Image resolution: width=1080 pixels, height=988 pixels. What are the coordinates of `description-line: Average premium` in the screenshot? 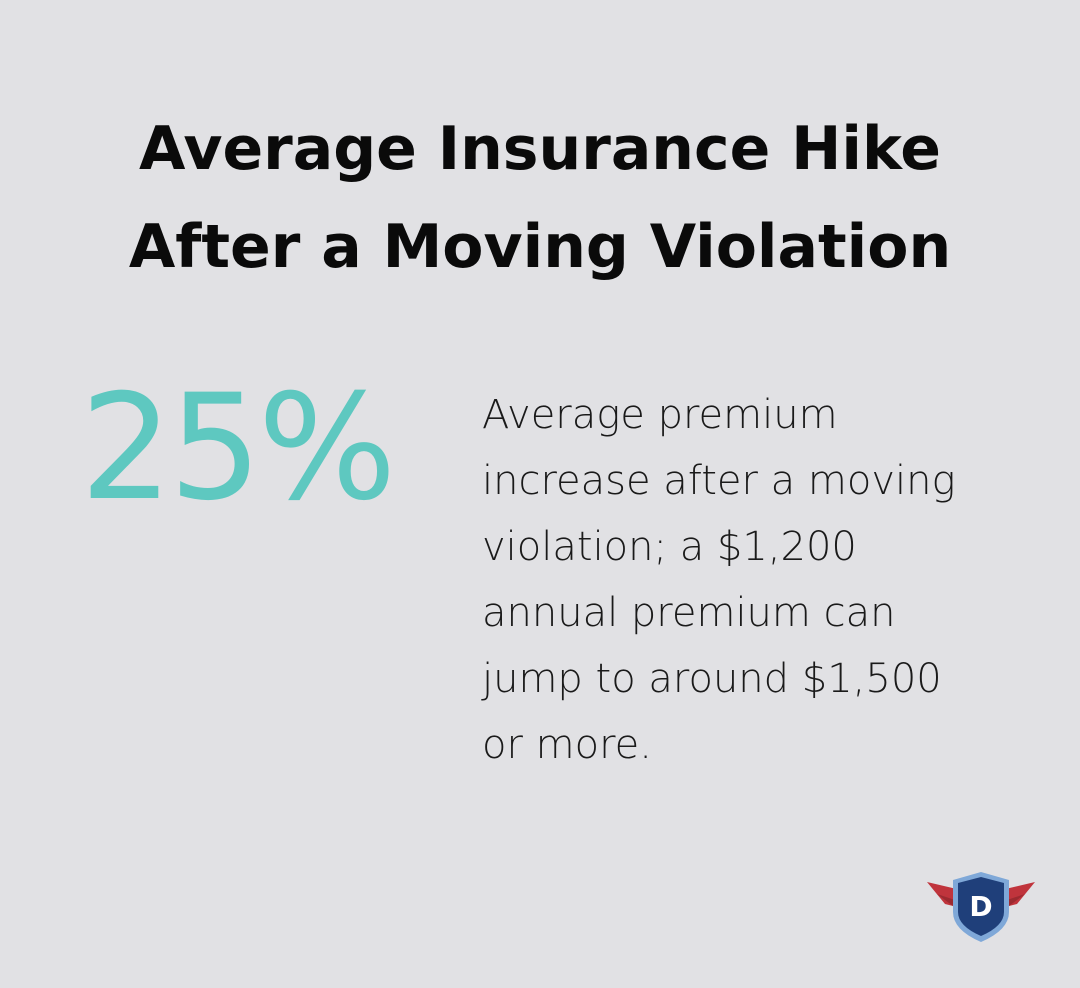 It's located at (660, 415).